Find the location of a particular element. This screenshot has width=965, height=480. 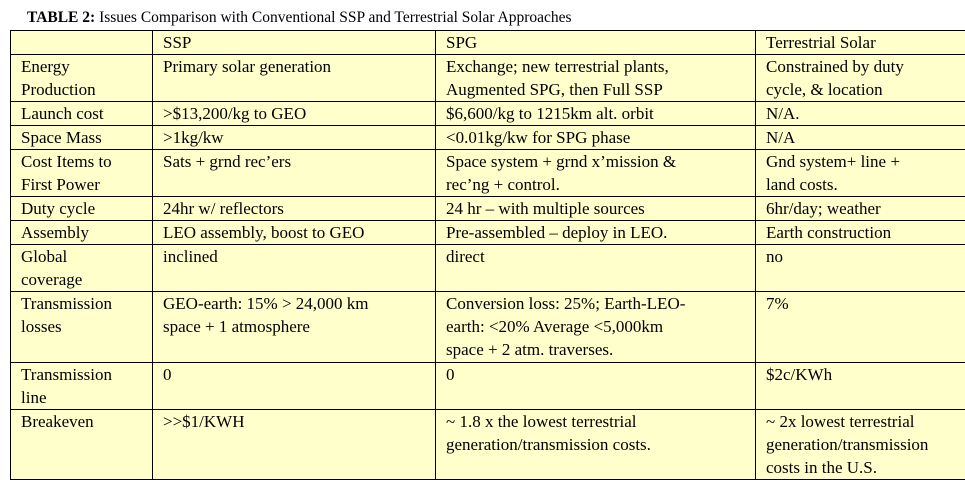

cell-line: direct is located at coordinates (600, 256).